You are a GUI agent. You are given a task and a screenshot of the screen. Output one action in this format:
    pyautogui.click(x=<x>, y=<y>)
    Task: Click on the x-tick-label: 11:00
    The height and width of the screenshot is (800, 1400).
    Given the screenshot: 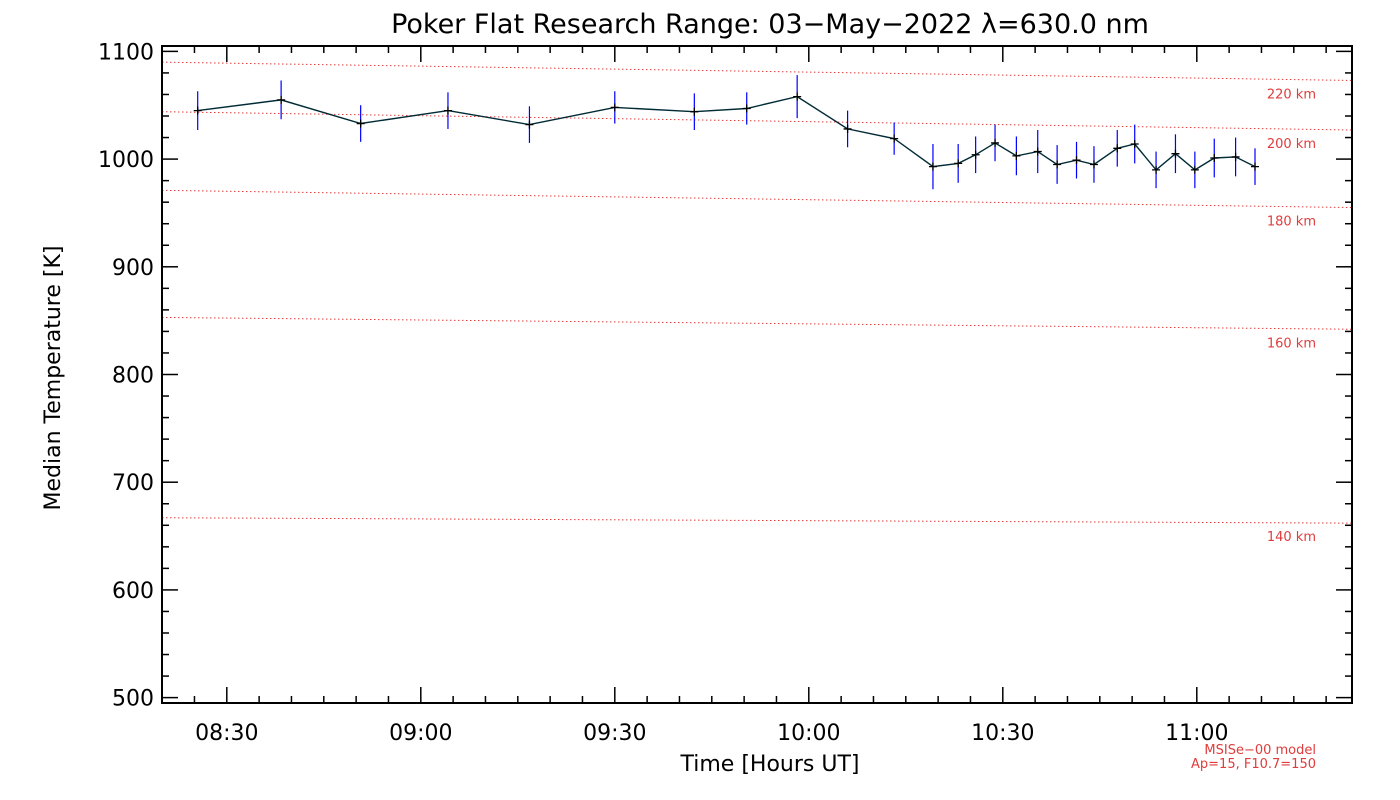 What is the action you would take?
    pyautogui.click(x=1196, y=733)
    